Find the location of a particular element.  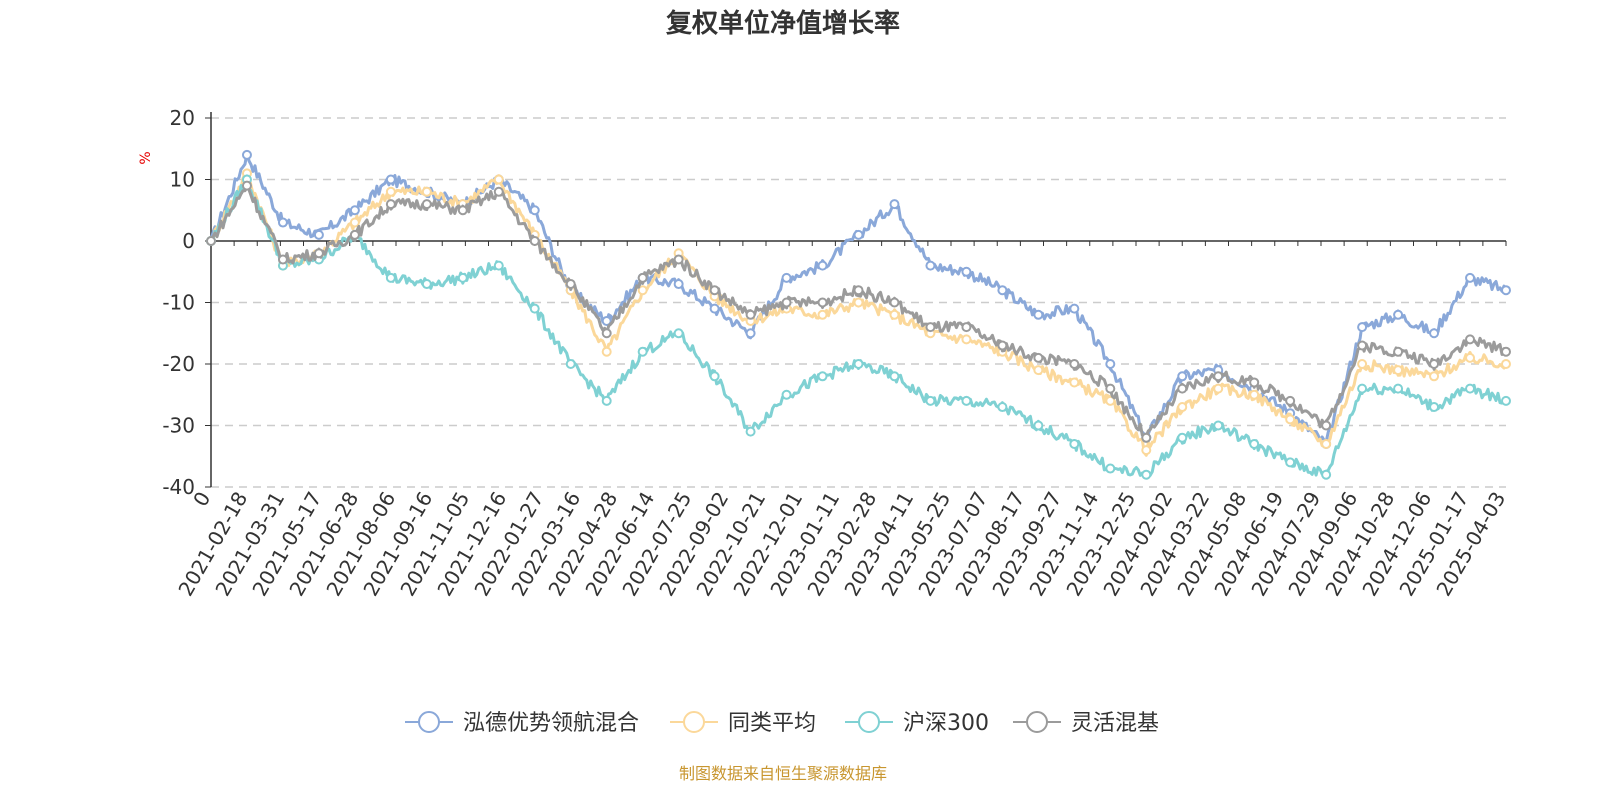

y-tick-label: -40 is located at coordinates (178, 487).